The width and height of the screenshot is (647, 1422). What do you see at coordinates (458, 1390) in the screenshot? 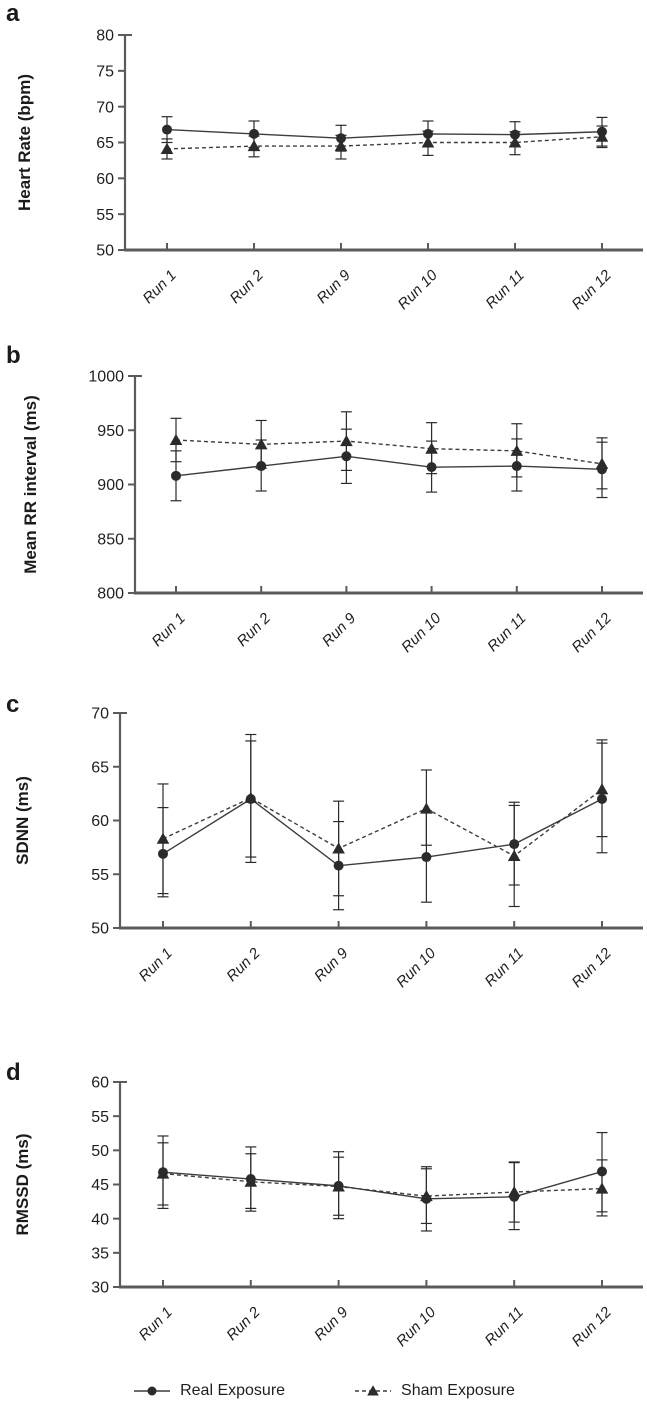
I see `legend-label-sham-exposure: Sham Exposure` at bounding box center [458, 1390].